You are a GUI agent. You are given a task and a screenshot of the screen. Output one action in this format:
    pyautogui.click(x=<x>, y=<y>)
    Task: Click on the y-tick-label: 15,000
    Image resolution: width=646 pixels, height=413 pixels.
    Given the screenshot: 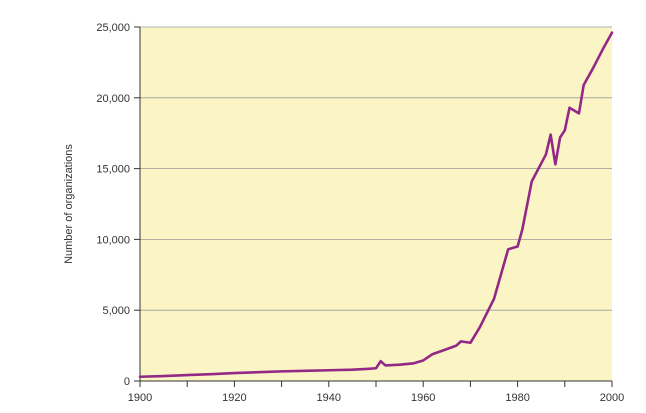 What is the action you would take?
    pyautogui.click(x=113, y=170)
    